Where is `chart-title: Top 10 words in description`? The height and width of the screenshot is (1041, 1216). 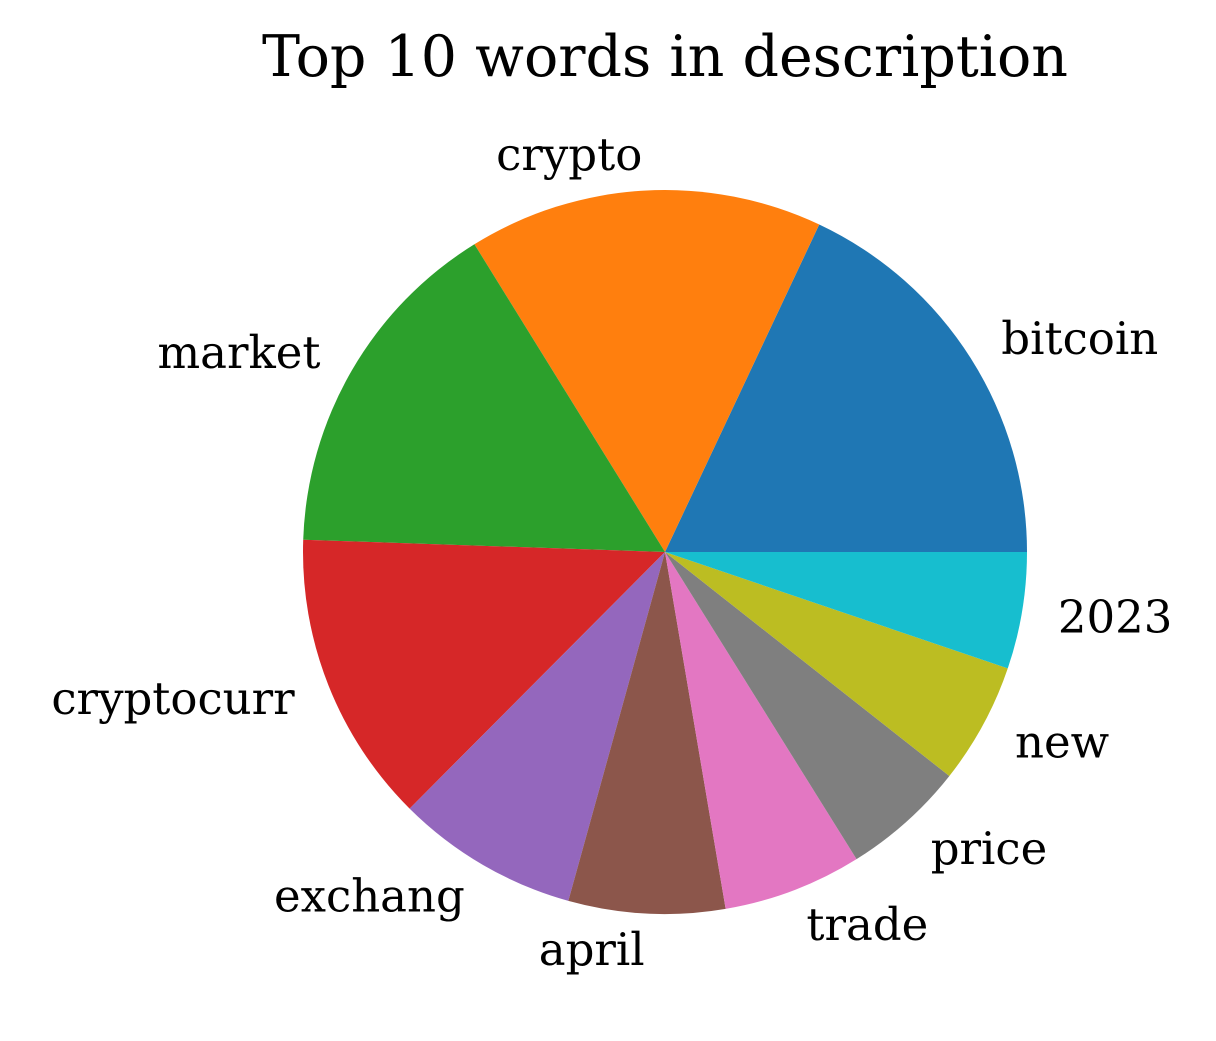
chart-title: Top 10 words in description is located at coordinates (665, 57).